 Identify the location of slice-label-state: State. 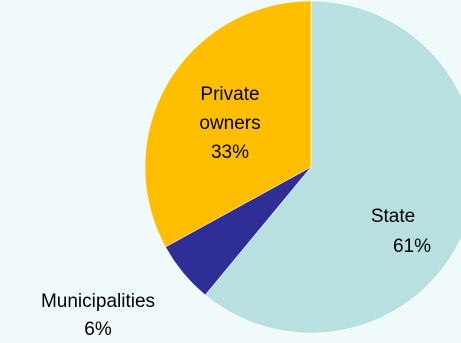
(393, 216).